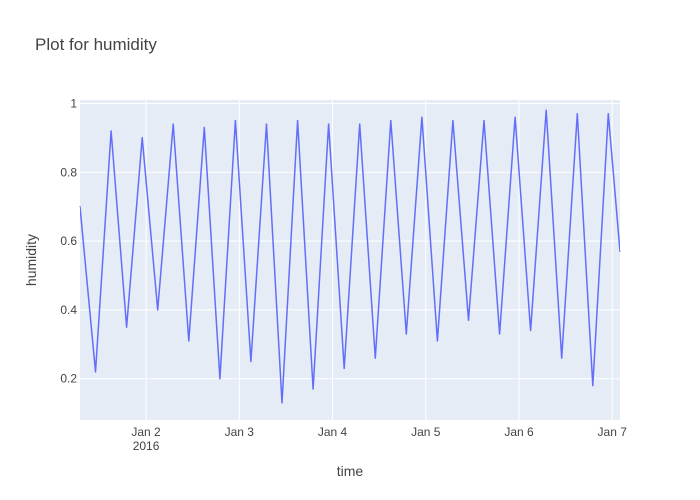 The image size is (700, 500). Describe the element at coordinates (350, 471) in the screenshot. I see `x-axis-label: time` at that location.